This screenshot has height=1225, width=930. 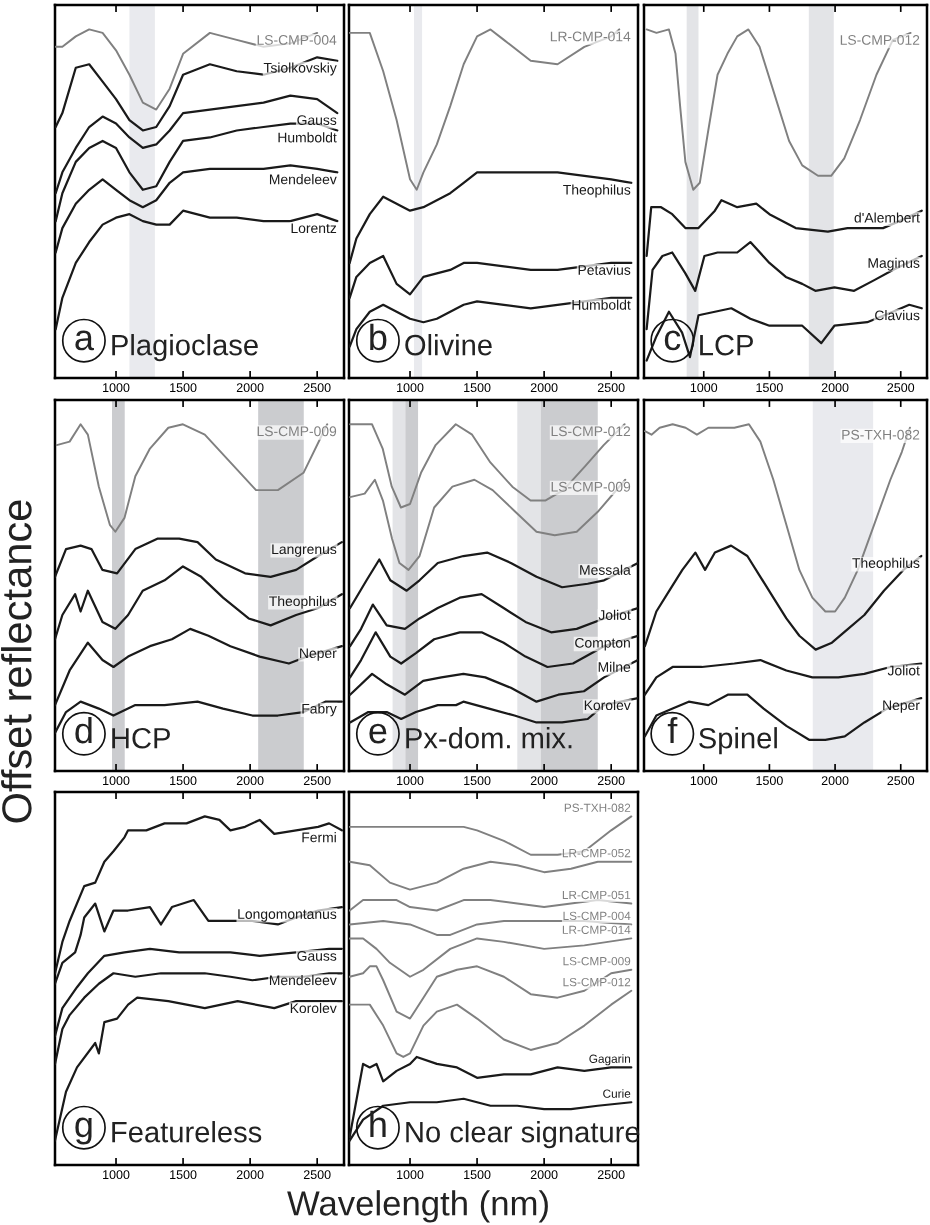 What do you see at coordinates (16, 661) in the screenshot?
I see `y-axis-title: Offset reflectance` at bounding box center [16, 661].